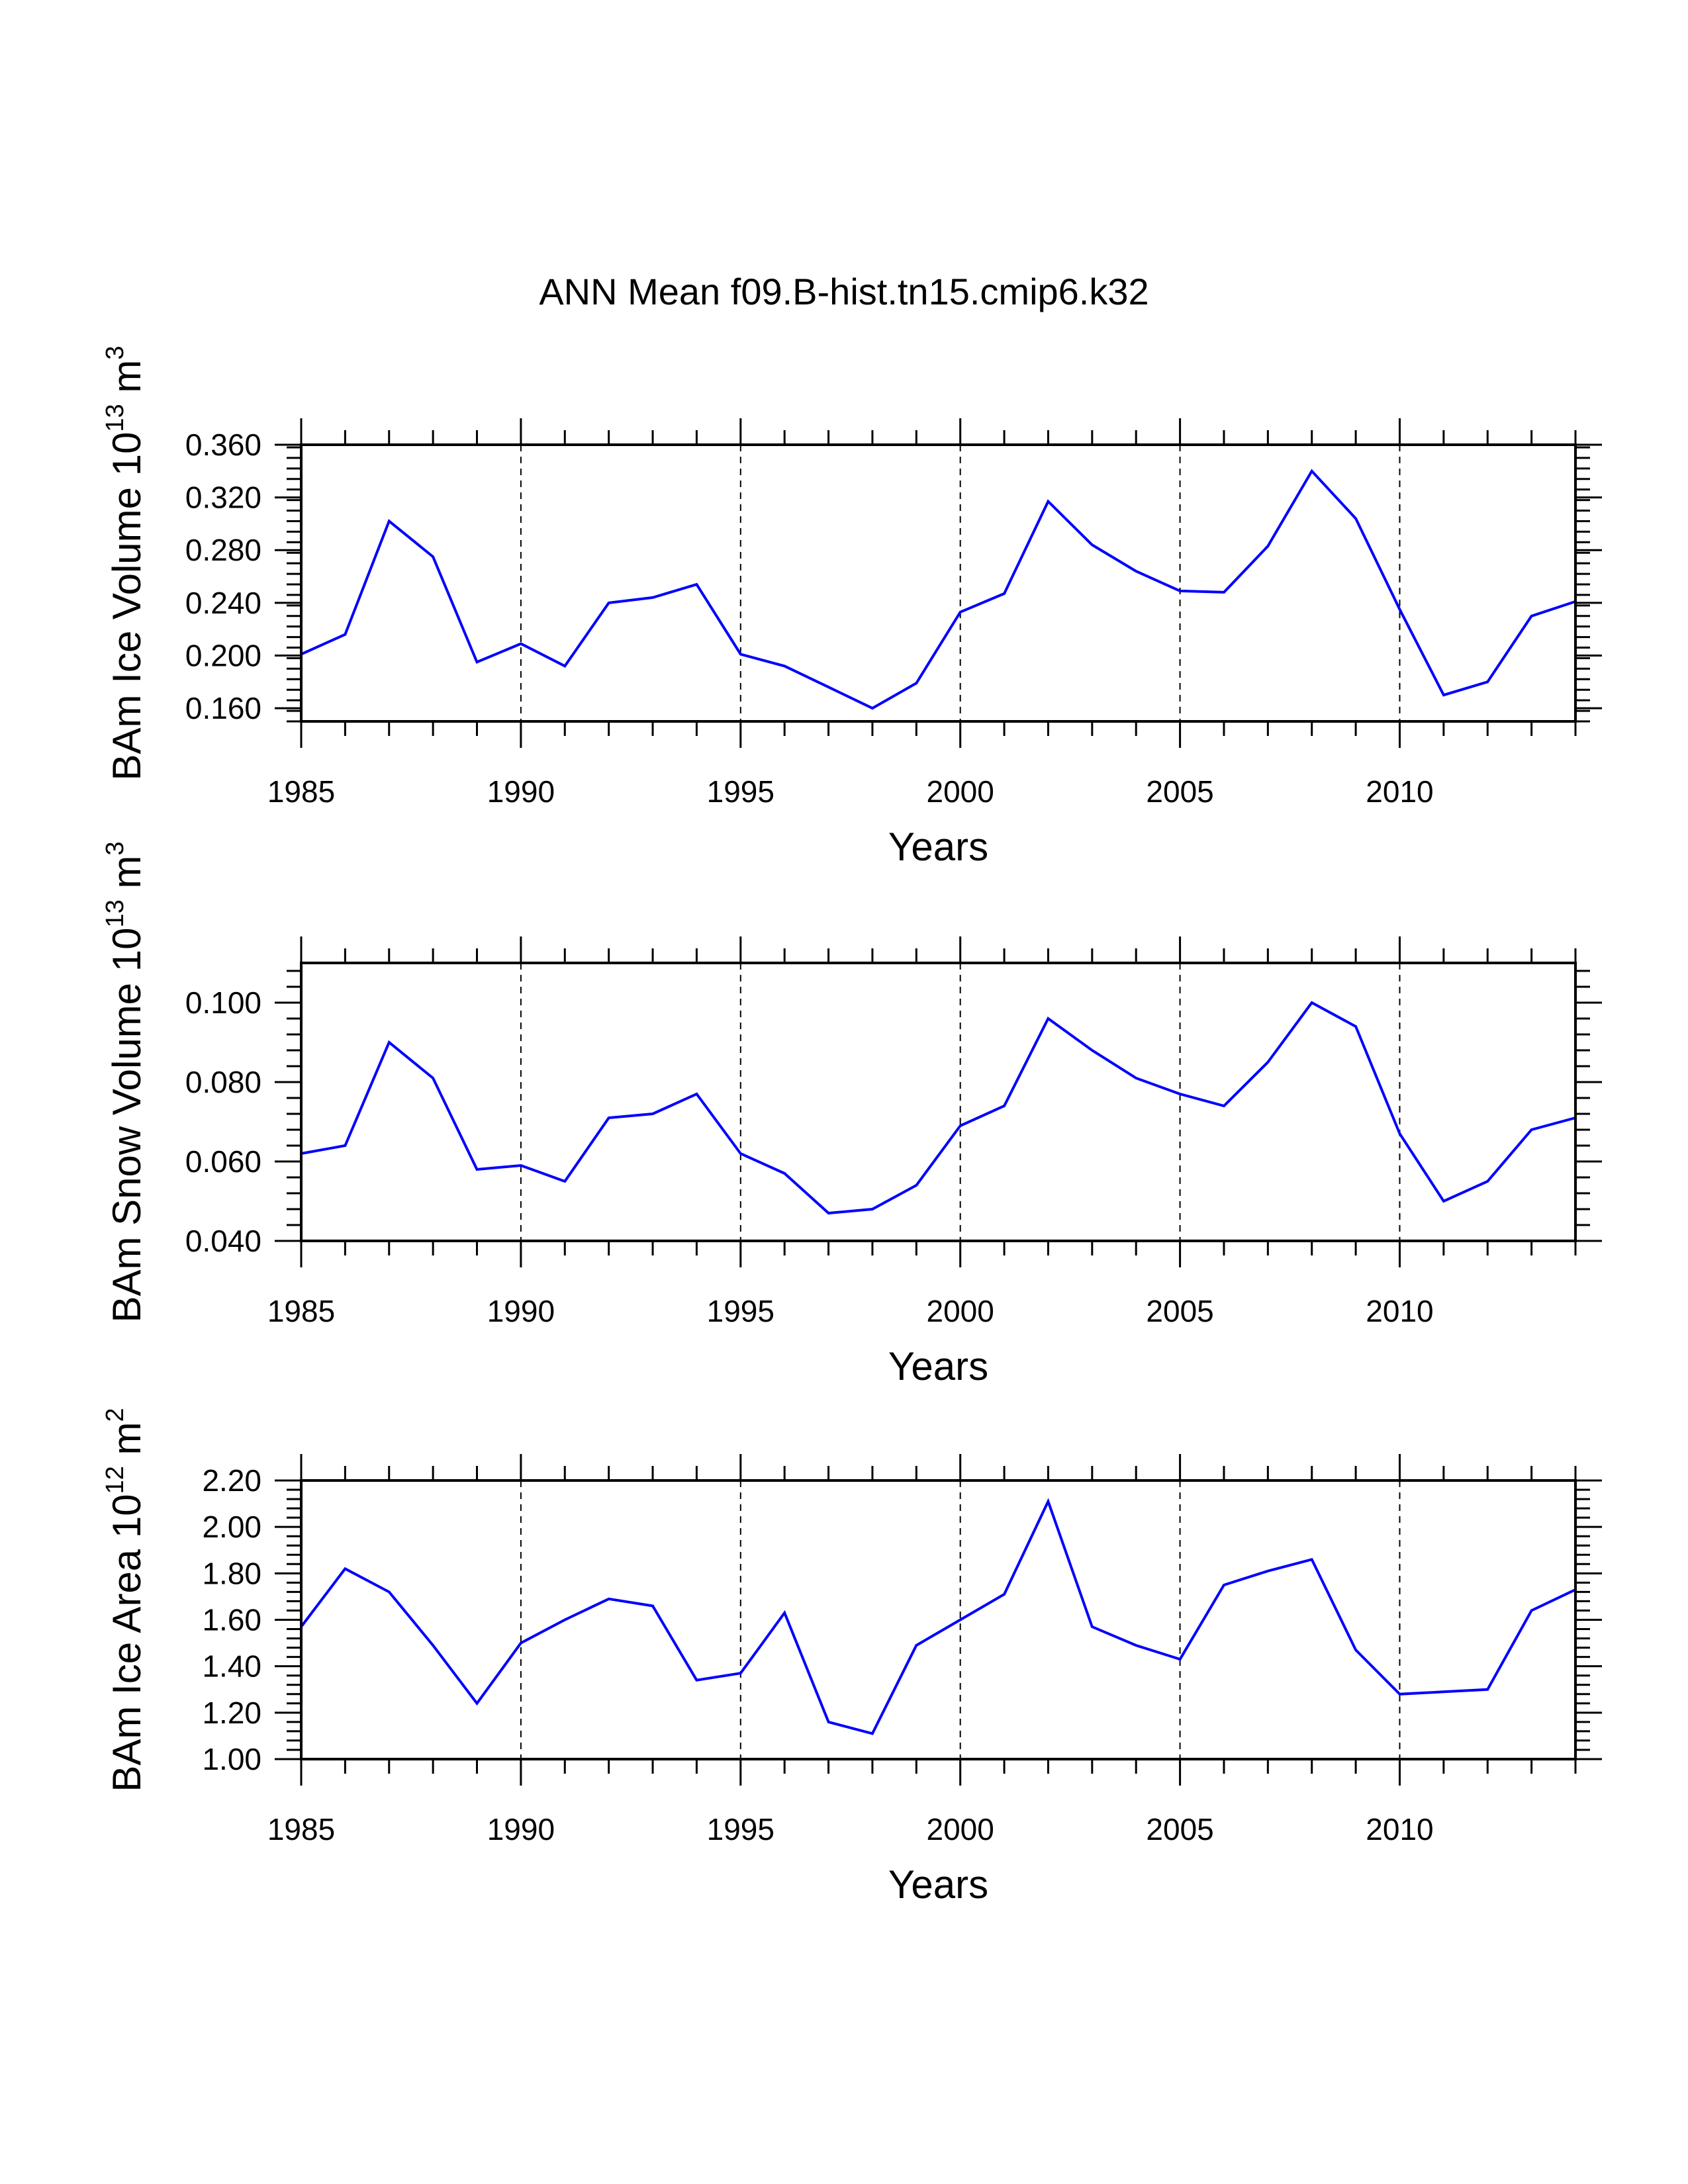 This screenshot has width=1688, height=2184. Describe the element at coordinates (844, 291) in the screenshot. I see `figure-title: ANN Mean f09.B-hist.tn15.cmip6.k32` at that location.